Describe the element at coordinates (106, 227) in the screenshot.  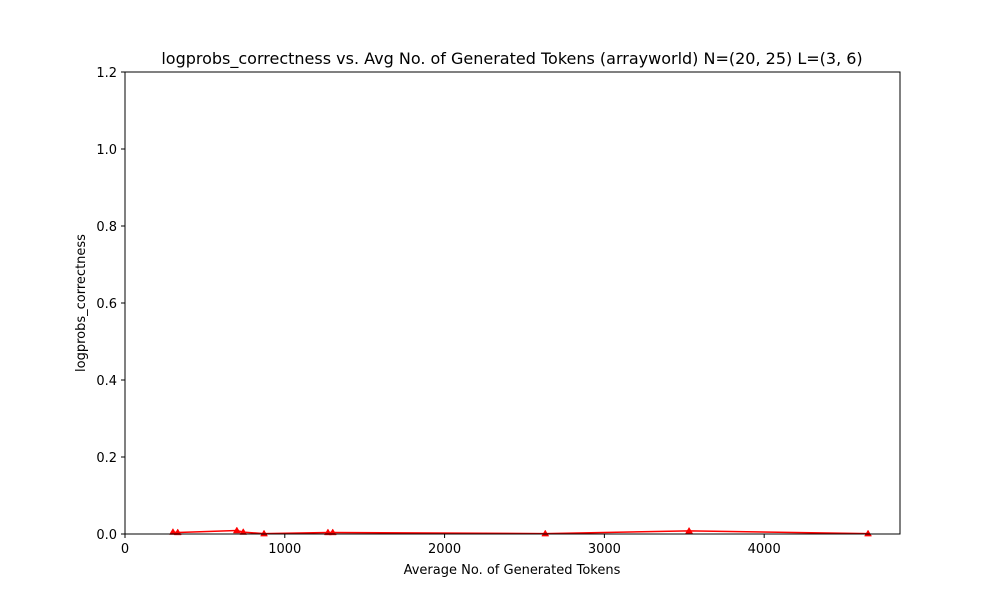
I see `y-tick-label: 0.8` at that location.